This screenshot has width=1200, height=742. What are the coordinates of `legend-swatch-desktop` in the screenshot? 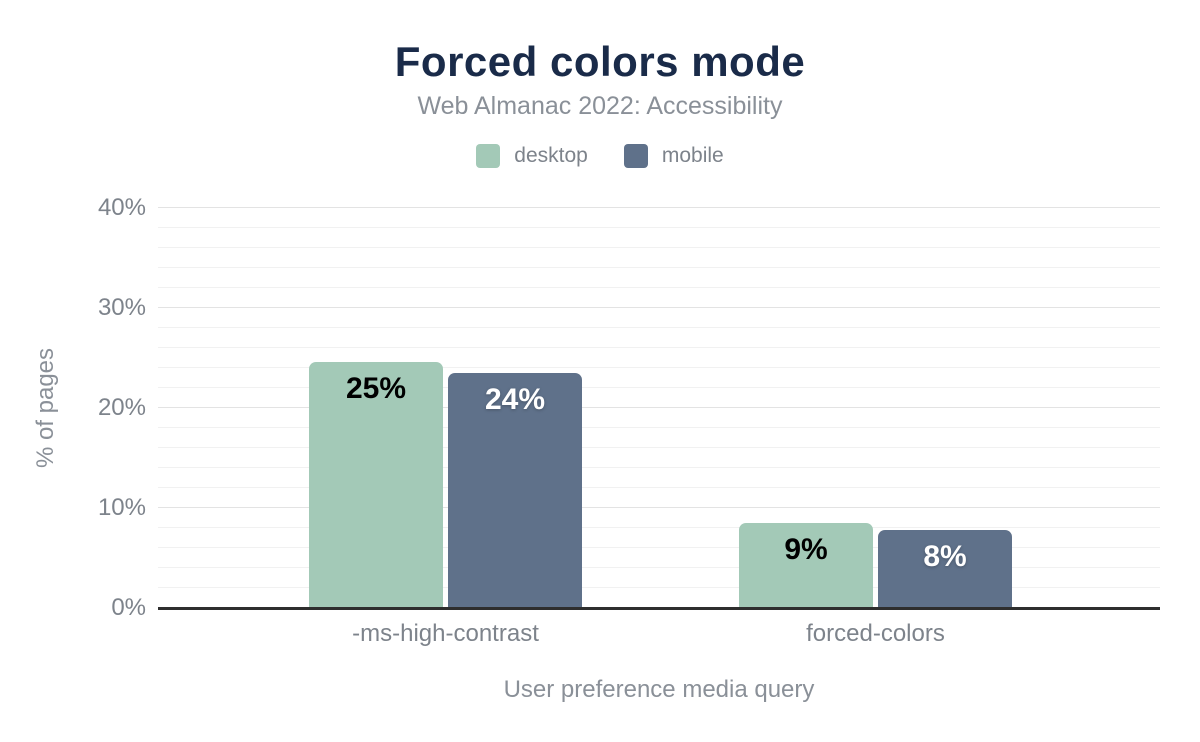 It's located at (488, 156).